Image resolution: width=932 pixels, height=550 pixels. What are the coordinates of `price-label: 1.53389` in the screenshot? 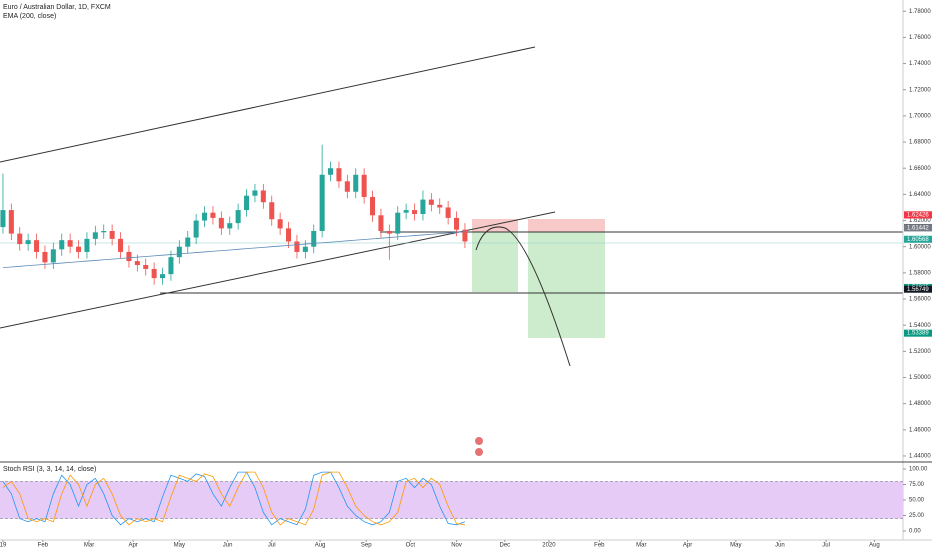 It's located at (918, 334).